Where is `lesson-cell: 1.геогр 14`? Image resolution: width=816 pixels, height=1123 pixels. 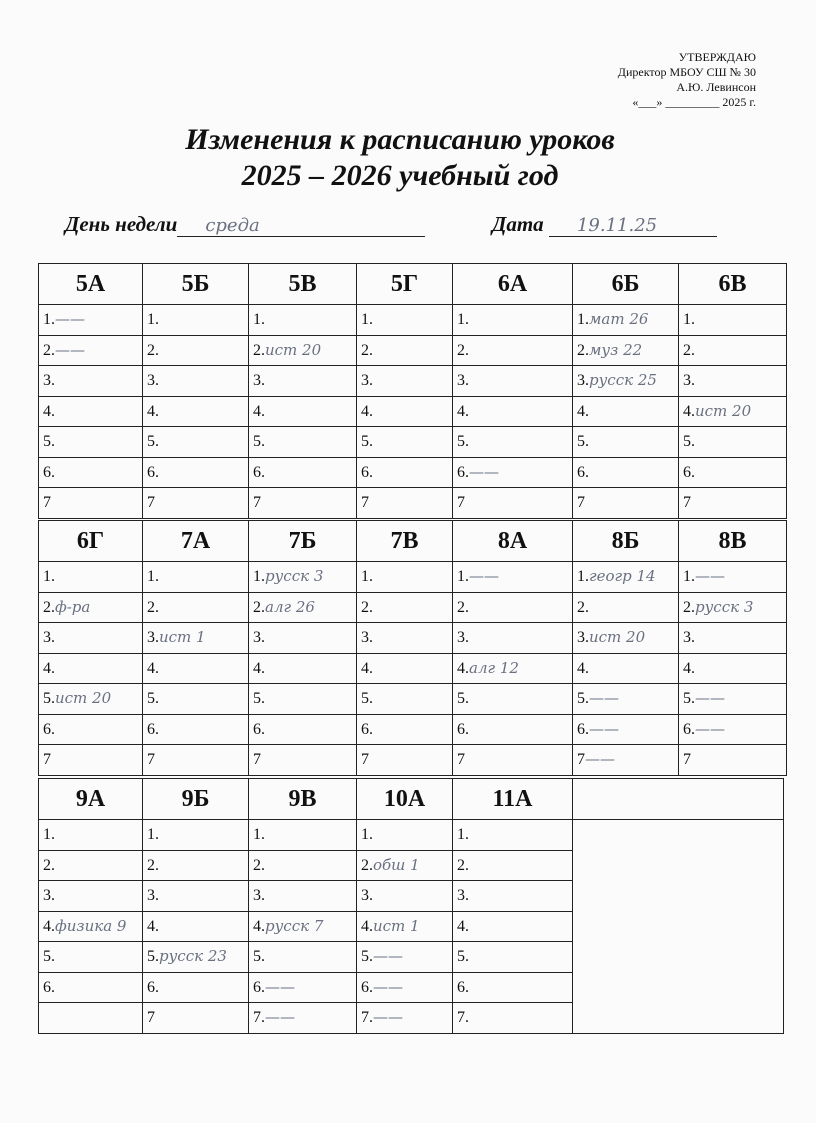 lesson-cell: 1.геогр 14 is located at coordinates (625, 577).